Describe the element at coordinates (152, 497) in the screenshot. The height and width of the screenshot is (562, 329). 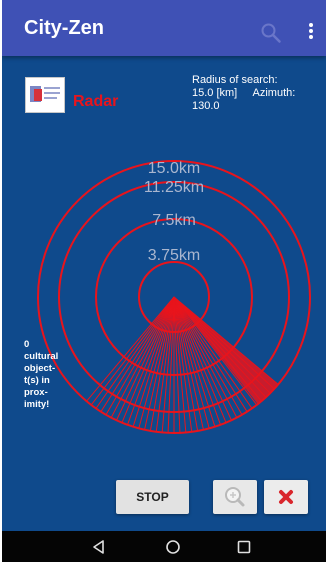
I see `stop-button: STOP` at that location.